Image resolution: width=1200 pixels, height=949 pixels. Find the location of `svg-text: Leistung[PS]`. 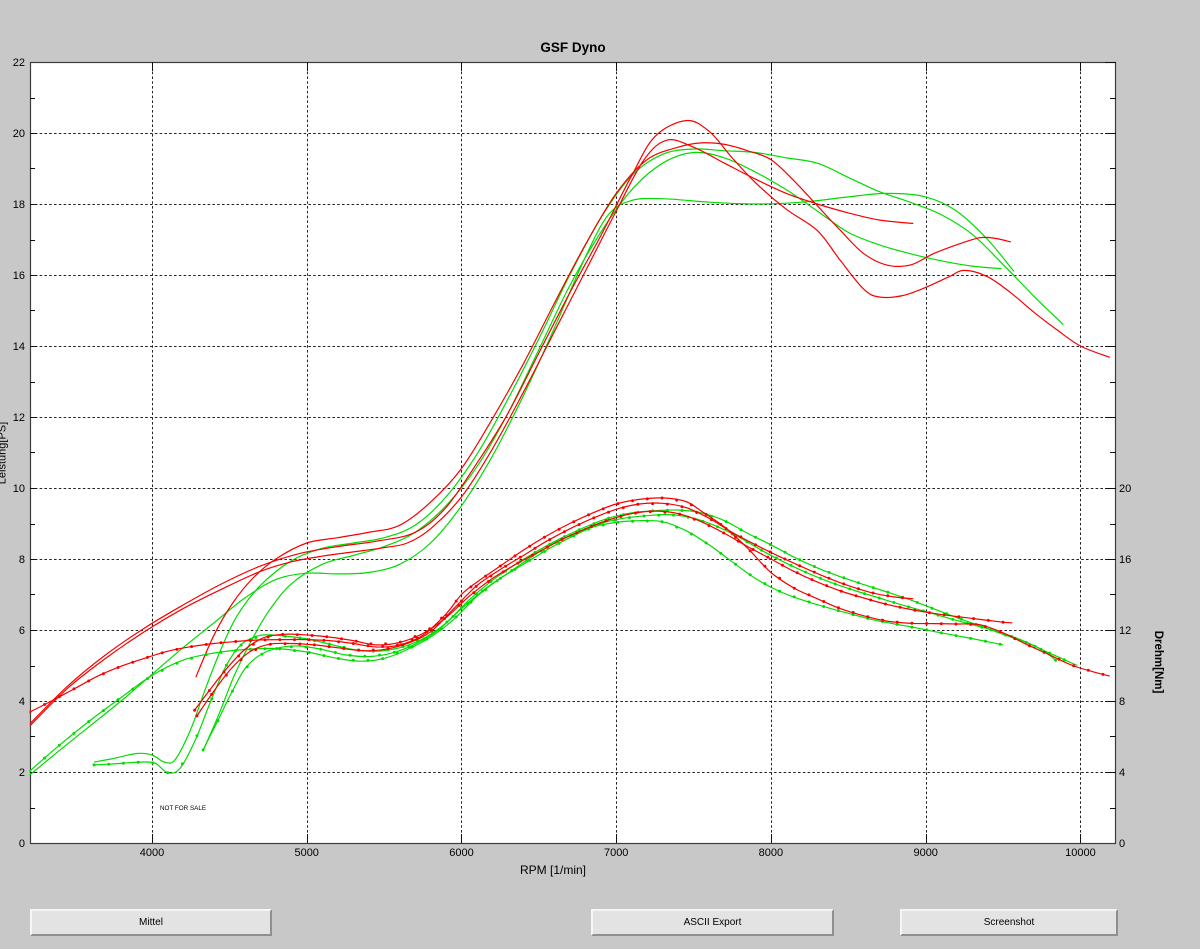

svg-text: Leistung[PS] is located at coordinates (4, 453).